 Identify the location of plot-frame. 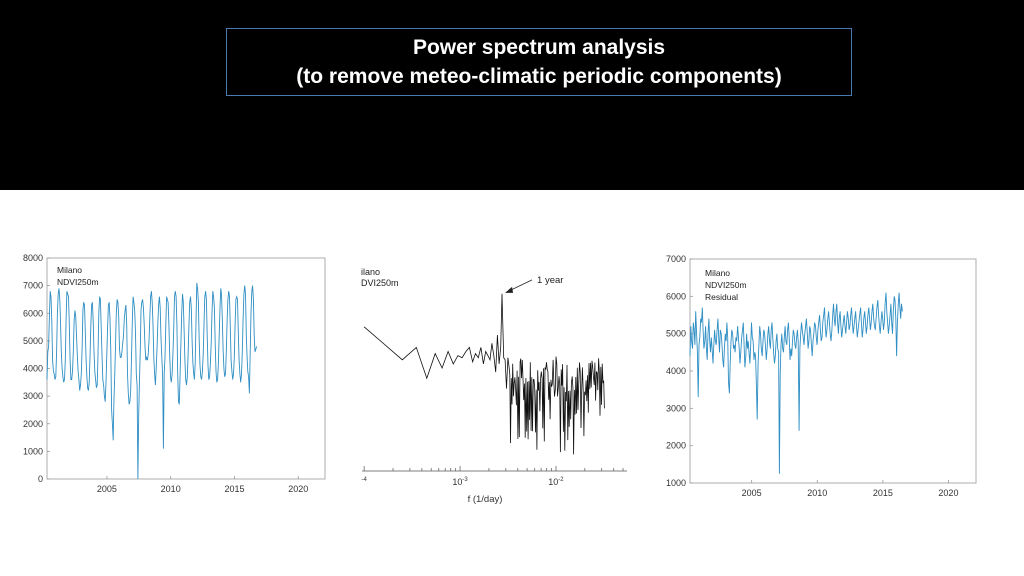
(186, 368).